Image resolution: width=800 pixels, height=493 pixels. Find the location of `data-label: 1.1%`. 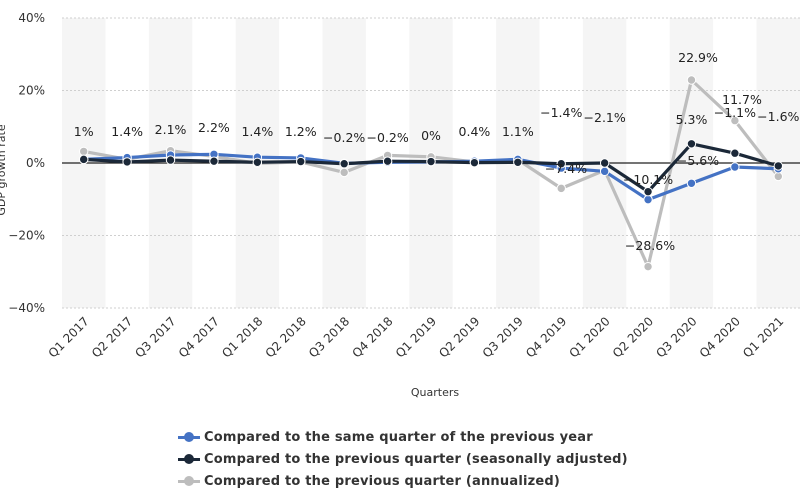

data-label: 1.1% is located at coordinates (518, 131).